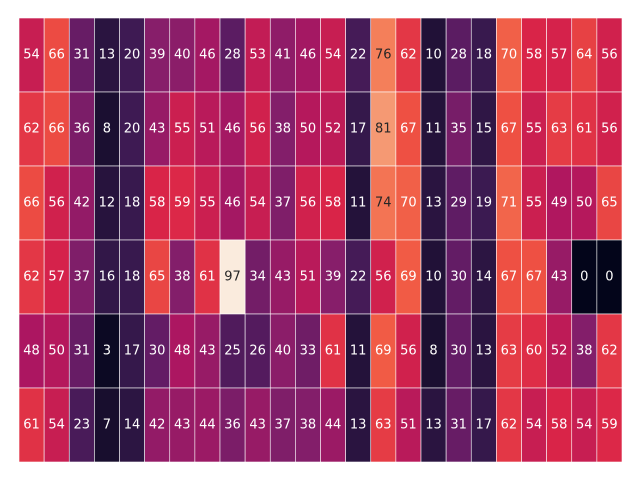  What do you see at coordinates (458, 203) in the screenshot?
I see `heatmap-label-r2-c17: 29` at bounding box center [458, 203].